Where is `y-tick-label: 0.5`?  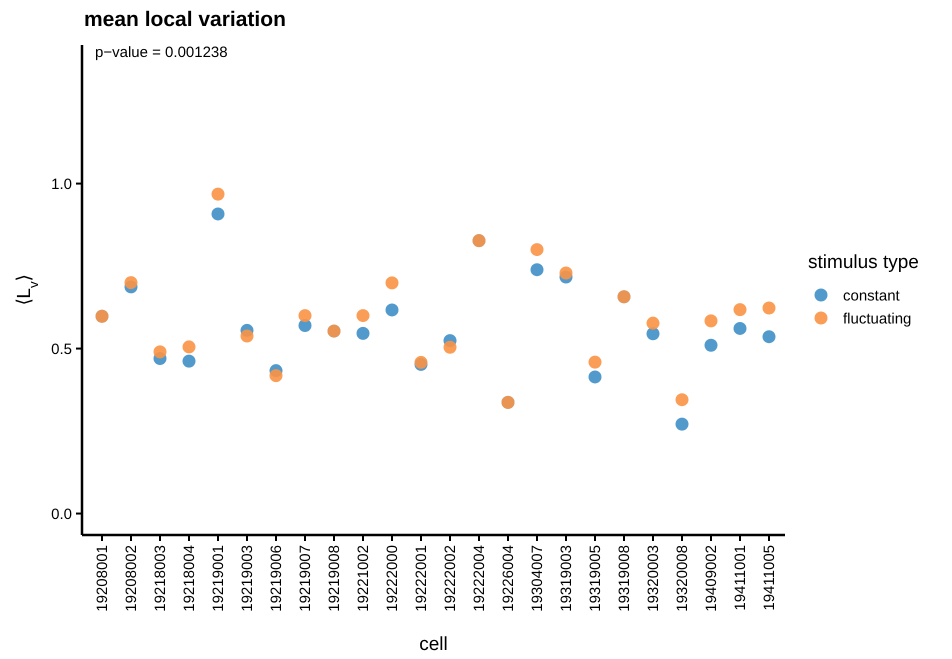
y-tick-label: 0.5 is located at coordinates (61, 349).